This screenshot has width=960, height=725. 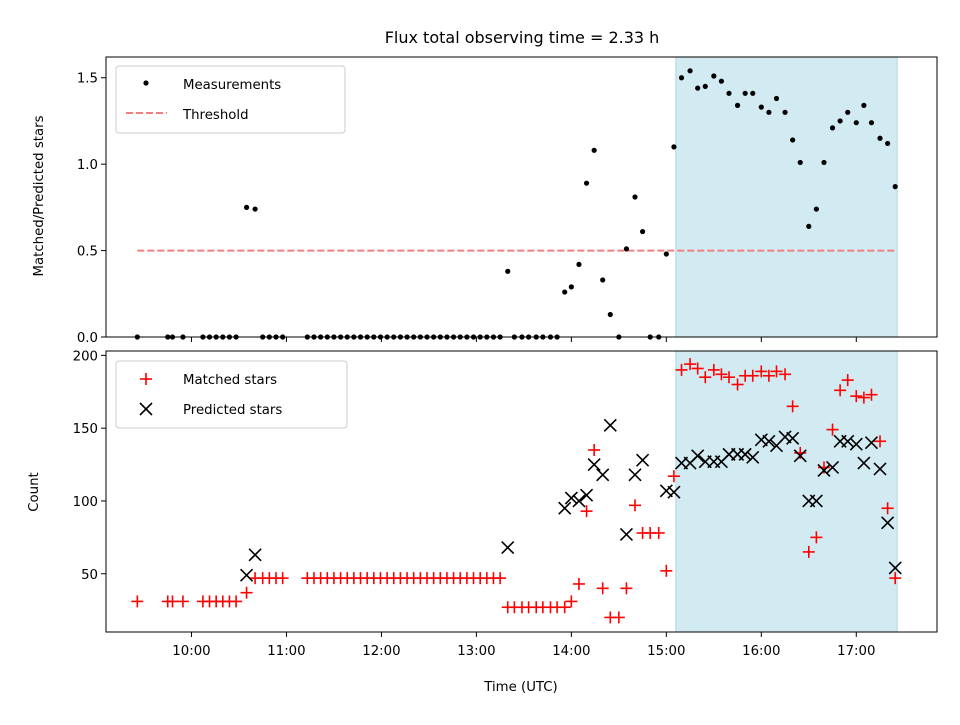 What do you see at coordinates (232, 410) in the screenshot?
I see `legend-predicted-label: Predicted stars` at bounding box center [232, 410].